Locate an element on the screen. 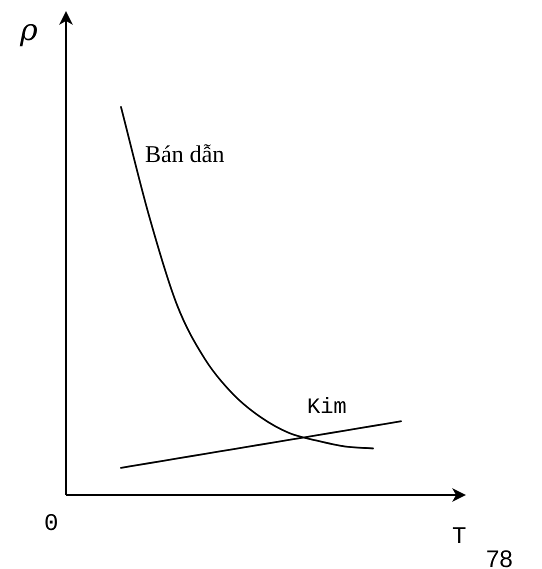  x-axis-title: T is located at coordinates (459, 537).